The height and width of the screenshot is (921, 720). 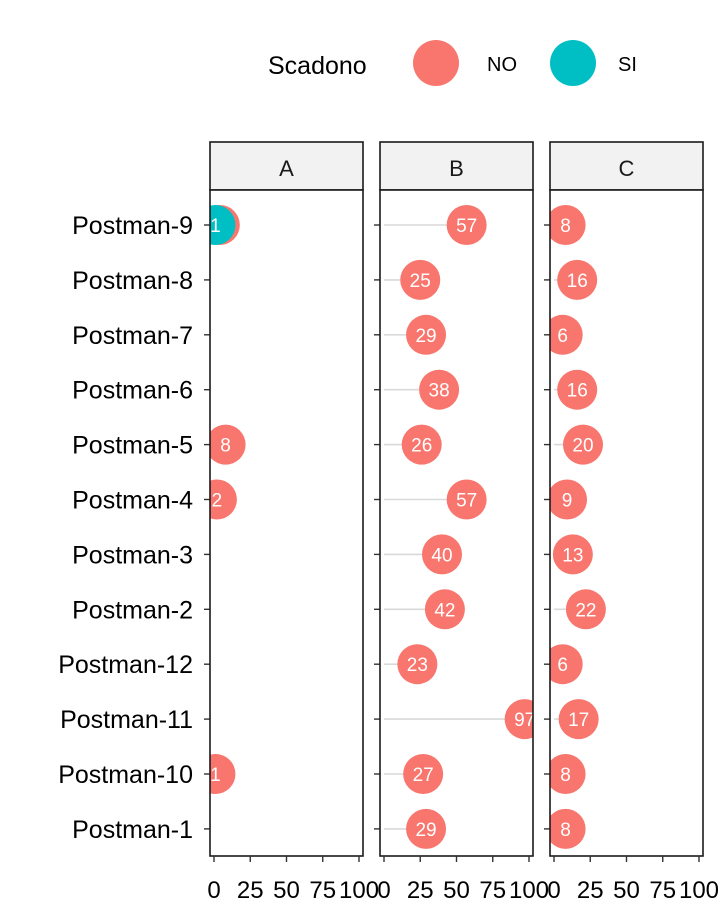 I want to click on dot-label: 13, so click(x=572, y=555).